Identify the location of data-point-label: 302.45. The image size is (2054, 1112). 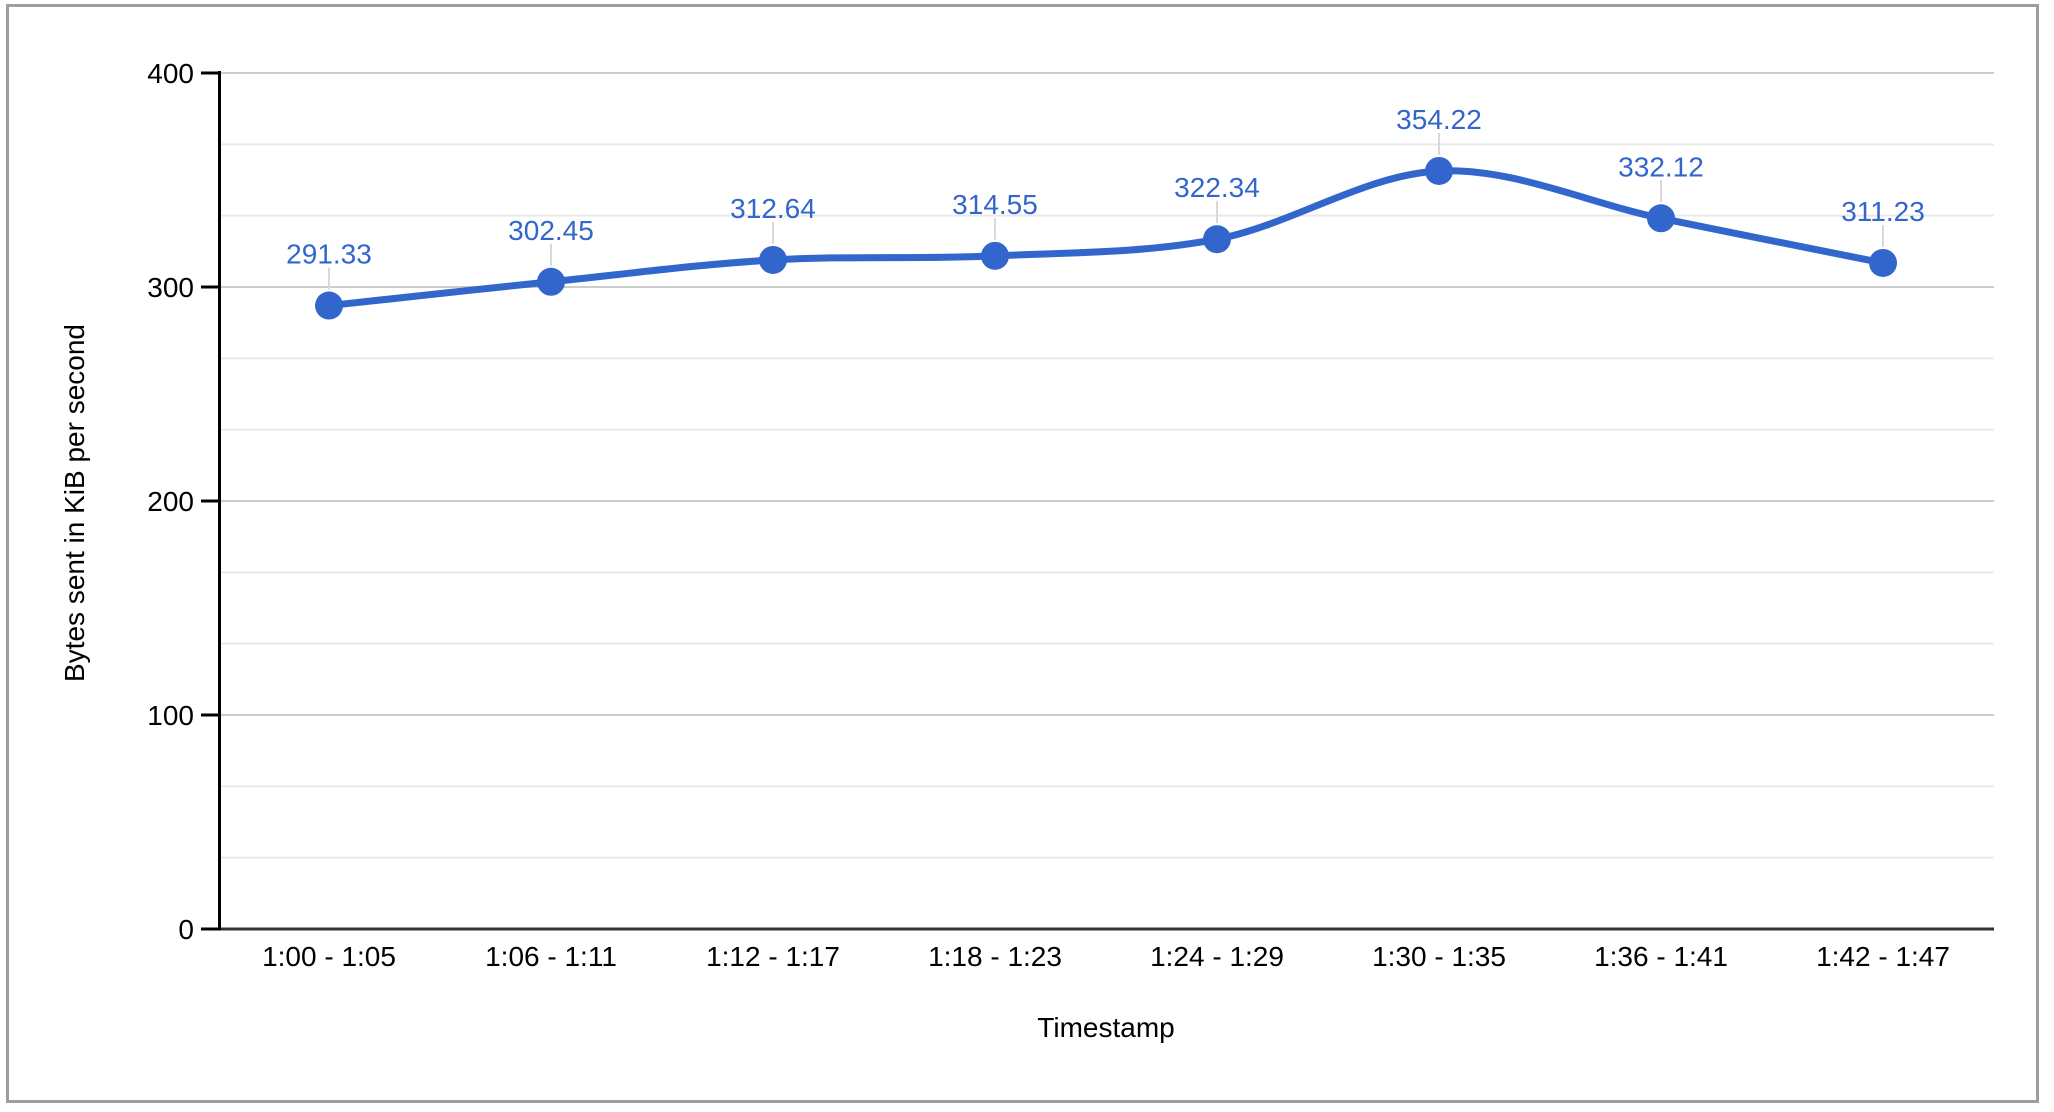
(551, 230).